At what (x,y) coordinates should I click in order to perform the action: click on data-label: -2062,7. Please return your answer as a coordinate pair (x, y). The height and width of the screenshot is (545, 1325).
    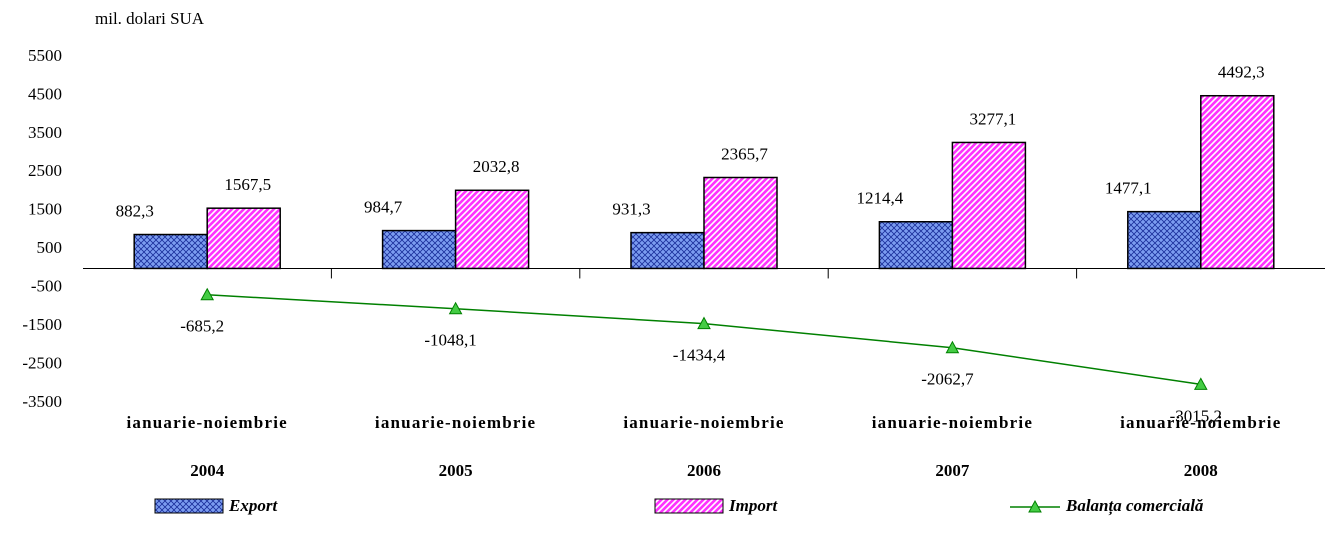
    Looking at the image, I should click on (947, 379).